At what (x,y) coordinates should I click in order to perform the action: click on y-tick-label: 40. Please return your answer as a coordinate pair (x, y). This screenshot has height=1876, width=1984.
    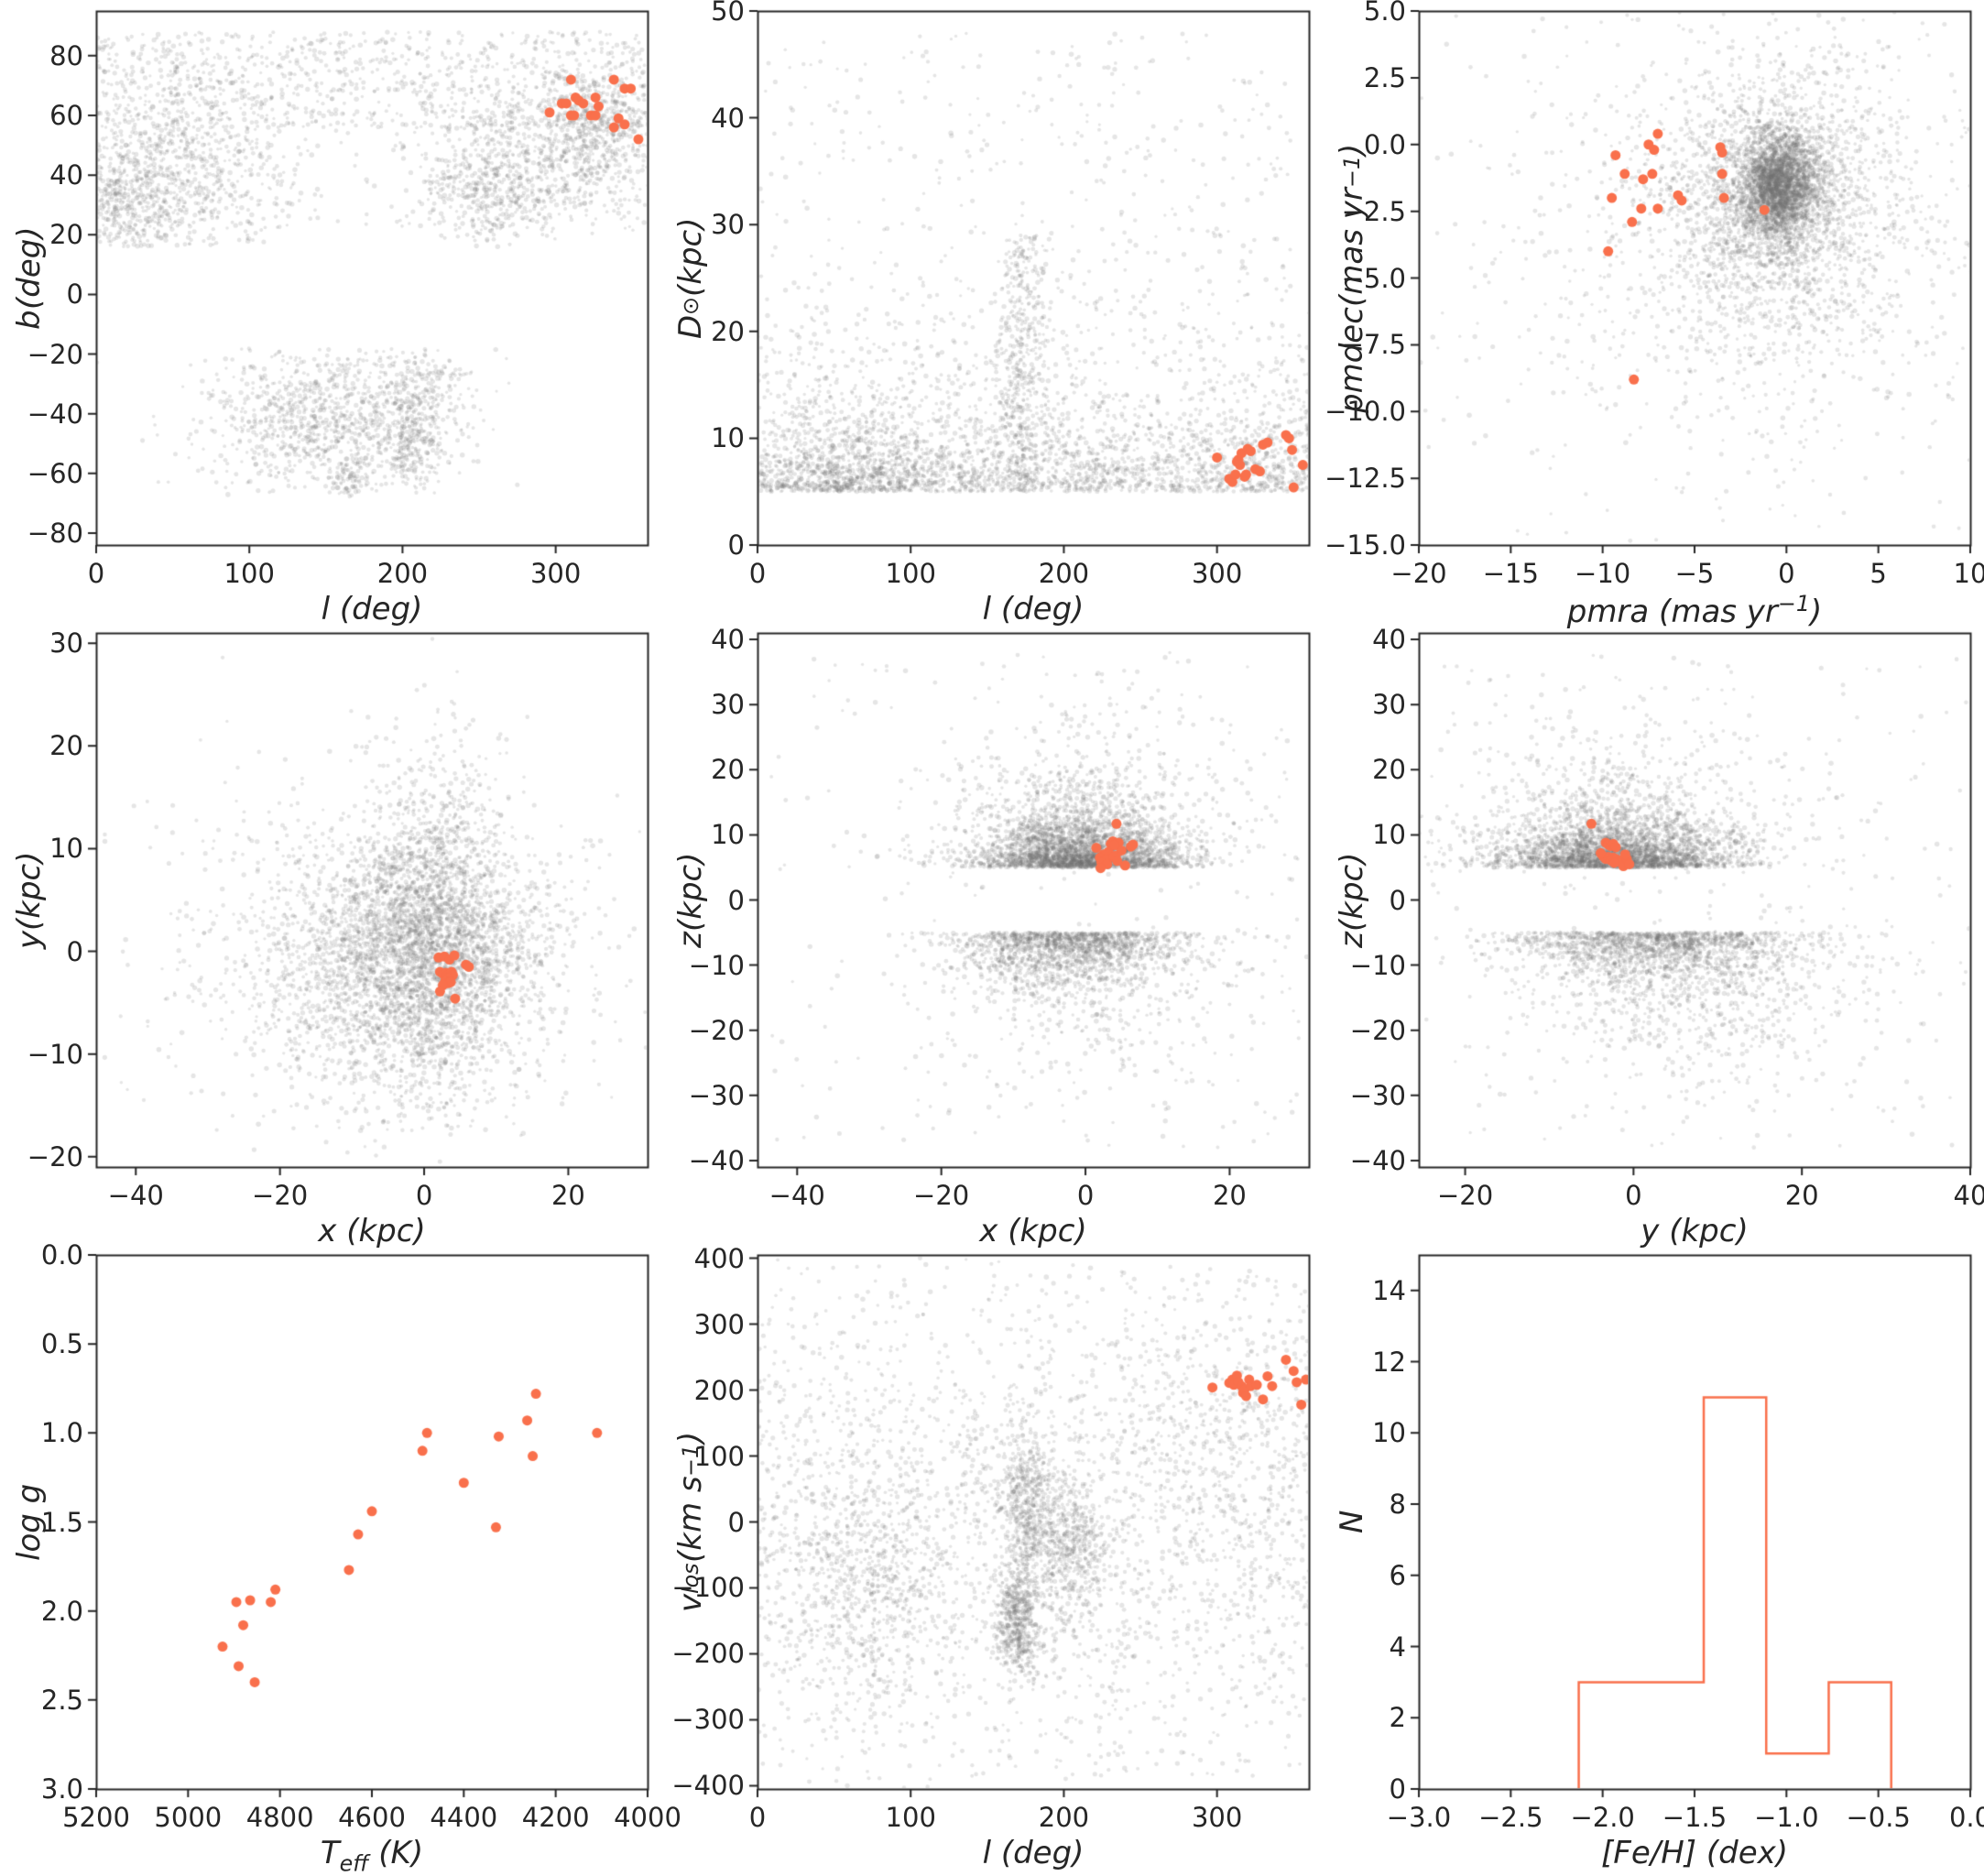
    Looking at the image, I should click on (1389, 640).